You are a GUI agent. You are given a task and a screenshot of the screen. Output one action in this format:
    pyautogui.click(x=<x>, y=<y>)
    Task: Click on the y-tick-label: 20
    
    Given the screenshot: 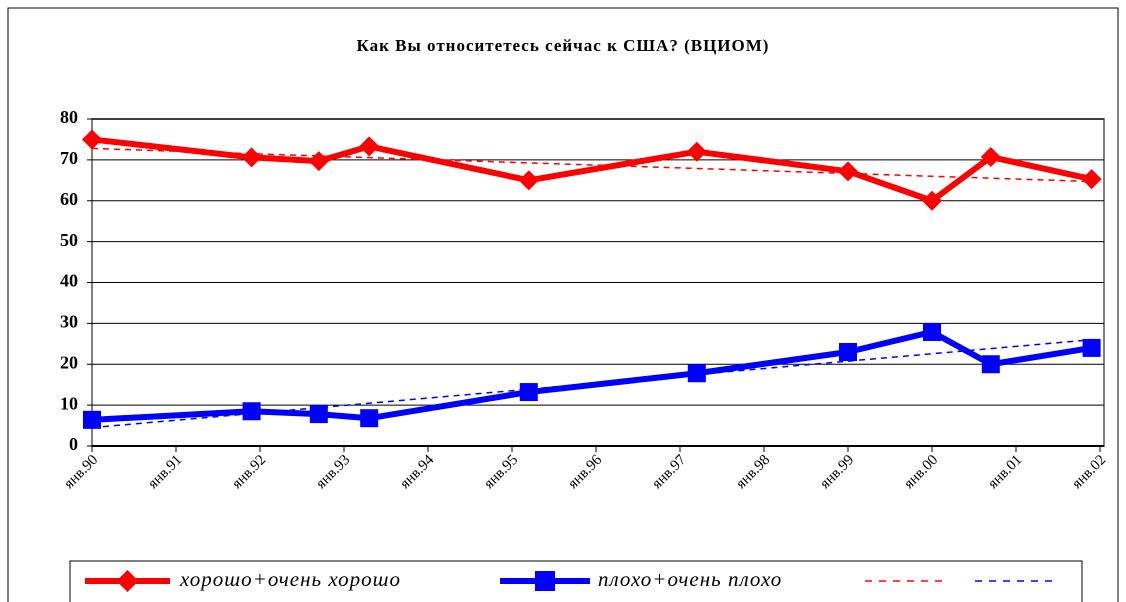 What is the action you would take?
    pyautogui.click(x=69, y=362)
    